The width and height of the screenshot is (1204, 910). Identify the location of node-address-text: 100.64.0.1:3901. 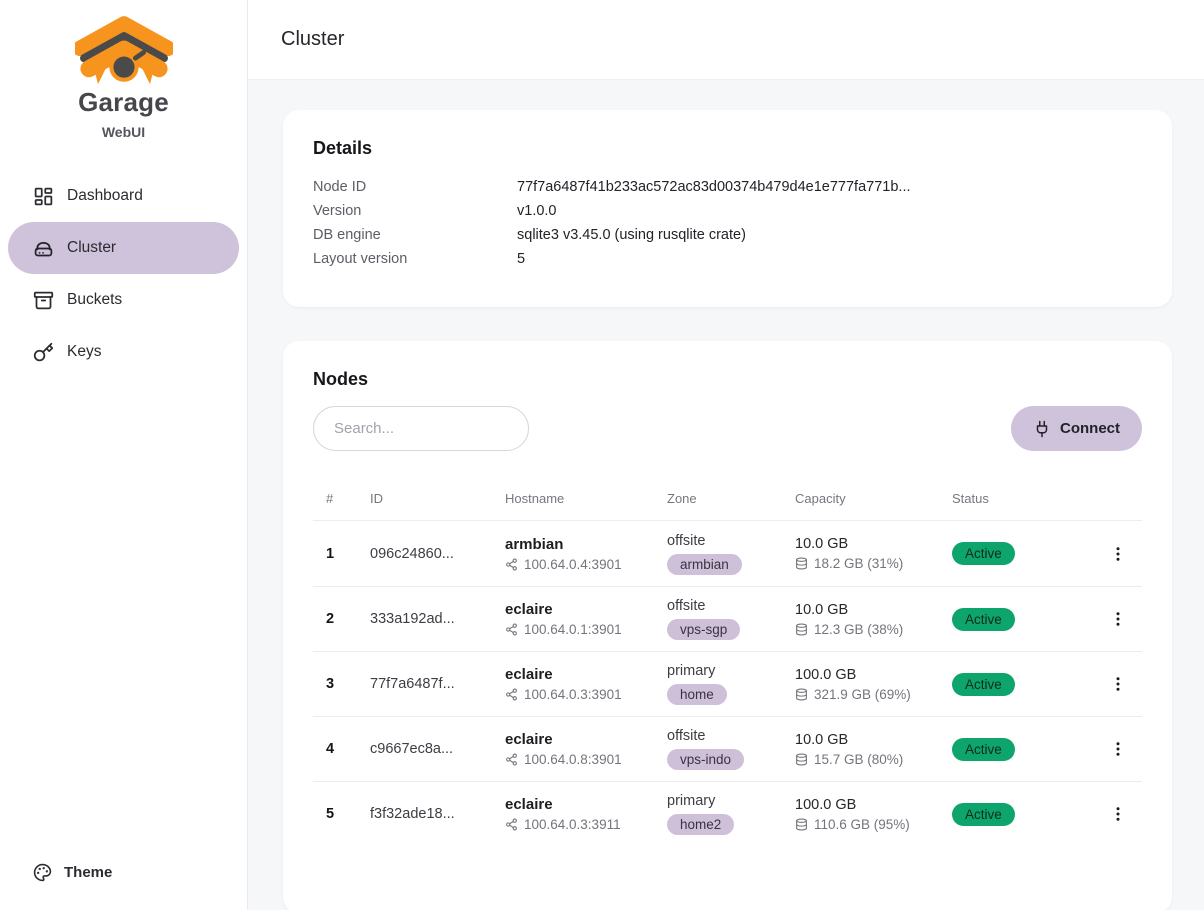
(573, 629).